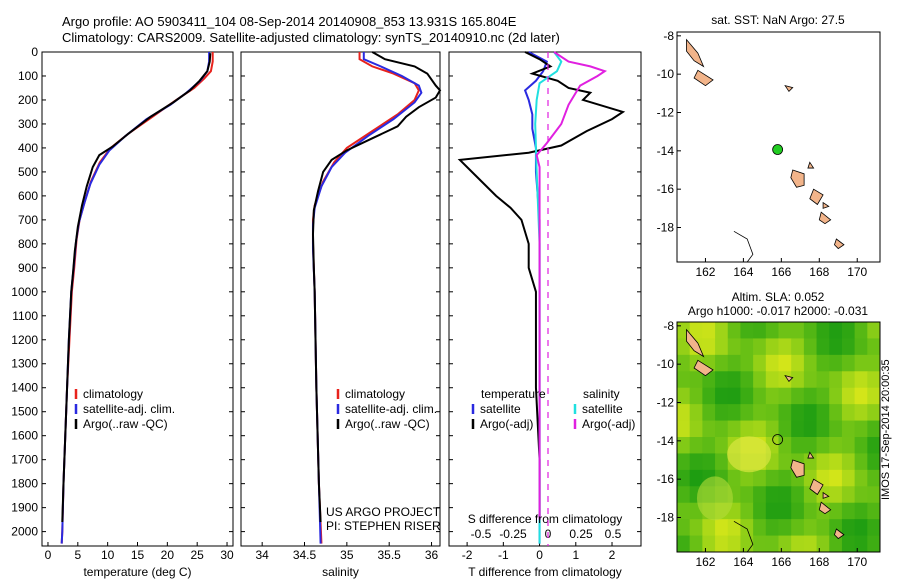 The height and width of the screenshot is (580, 900). Describe the element at coordinates (467, 555) in the screenshot. I see `x-tick-label: -2` at that location.